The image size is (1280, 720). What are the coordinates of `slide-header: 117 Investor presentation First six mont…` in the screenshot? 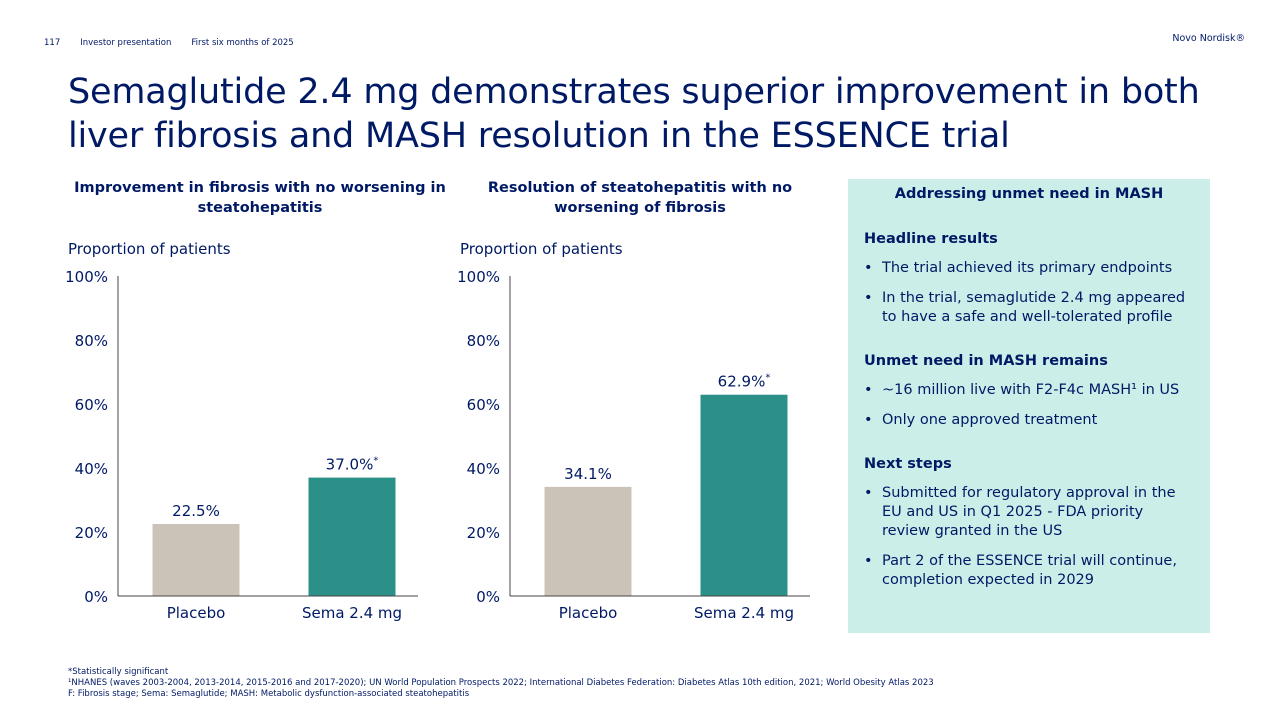 It's located at (169, 43).